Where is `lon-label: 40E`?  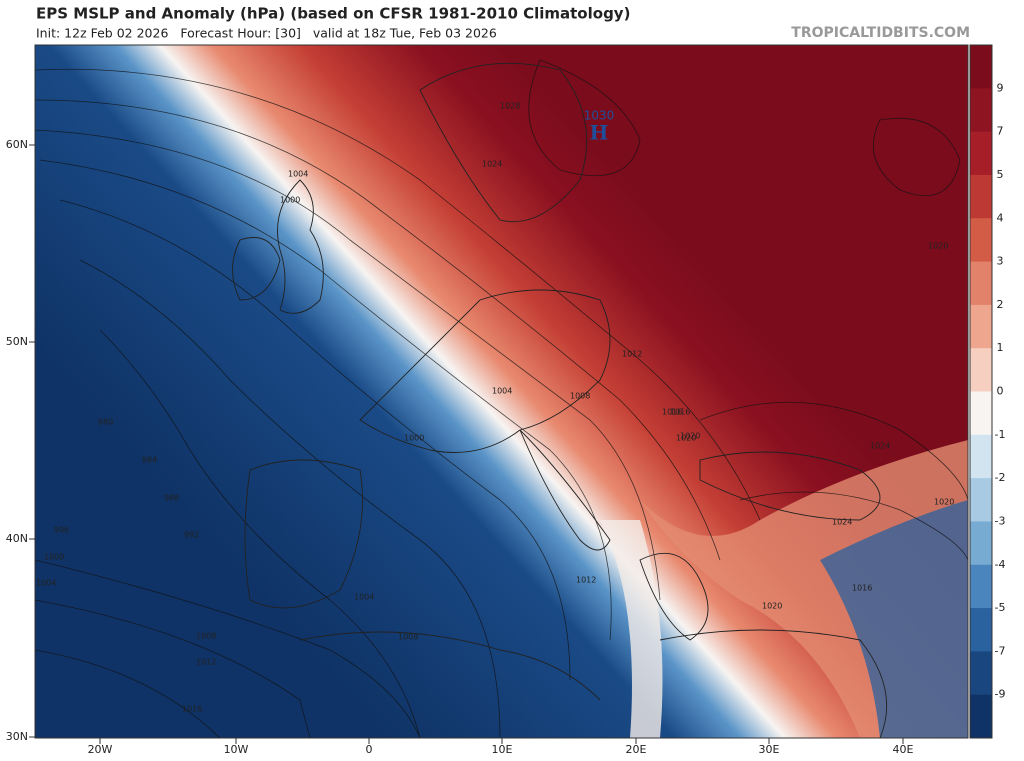
lon-label: 40E is located at coordinates (903, 749).